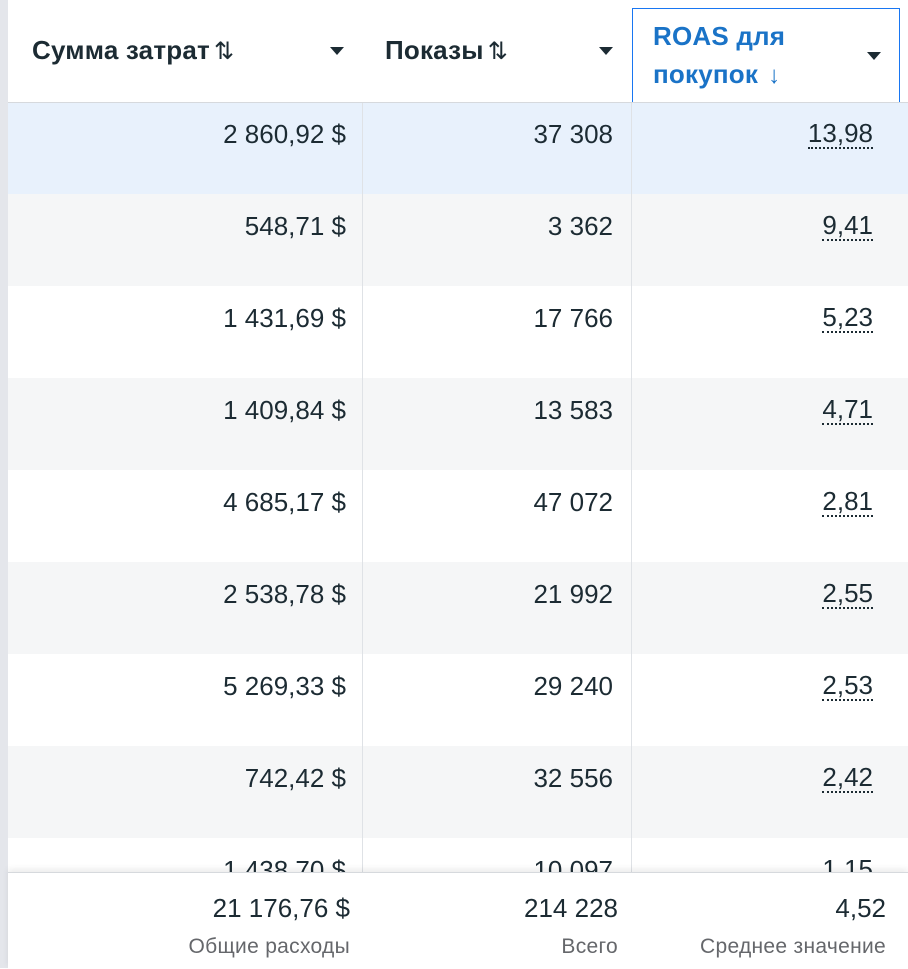 The image size is (908, 969). What do you see at coordinates (121, 50) in the screenshot?
I see `column-header-label: Сумма затрат` at bounding box center [121, 50].